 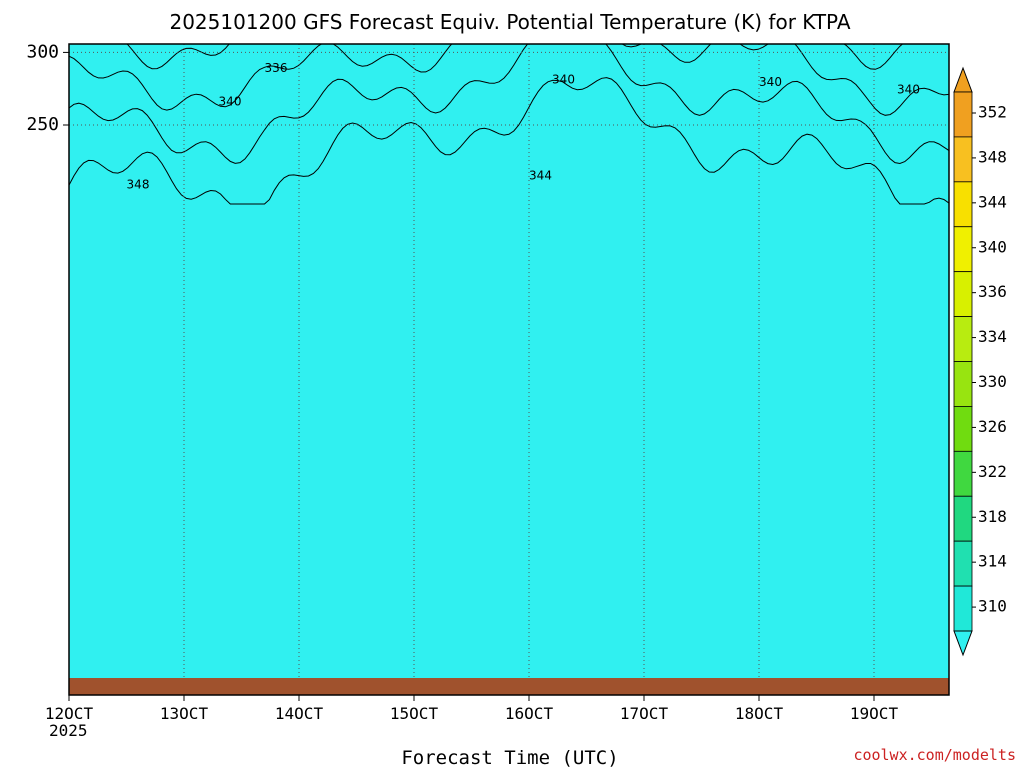 I want to click on y-tick-label: 300, so click(x=42, y=51).